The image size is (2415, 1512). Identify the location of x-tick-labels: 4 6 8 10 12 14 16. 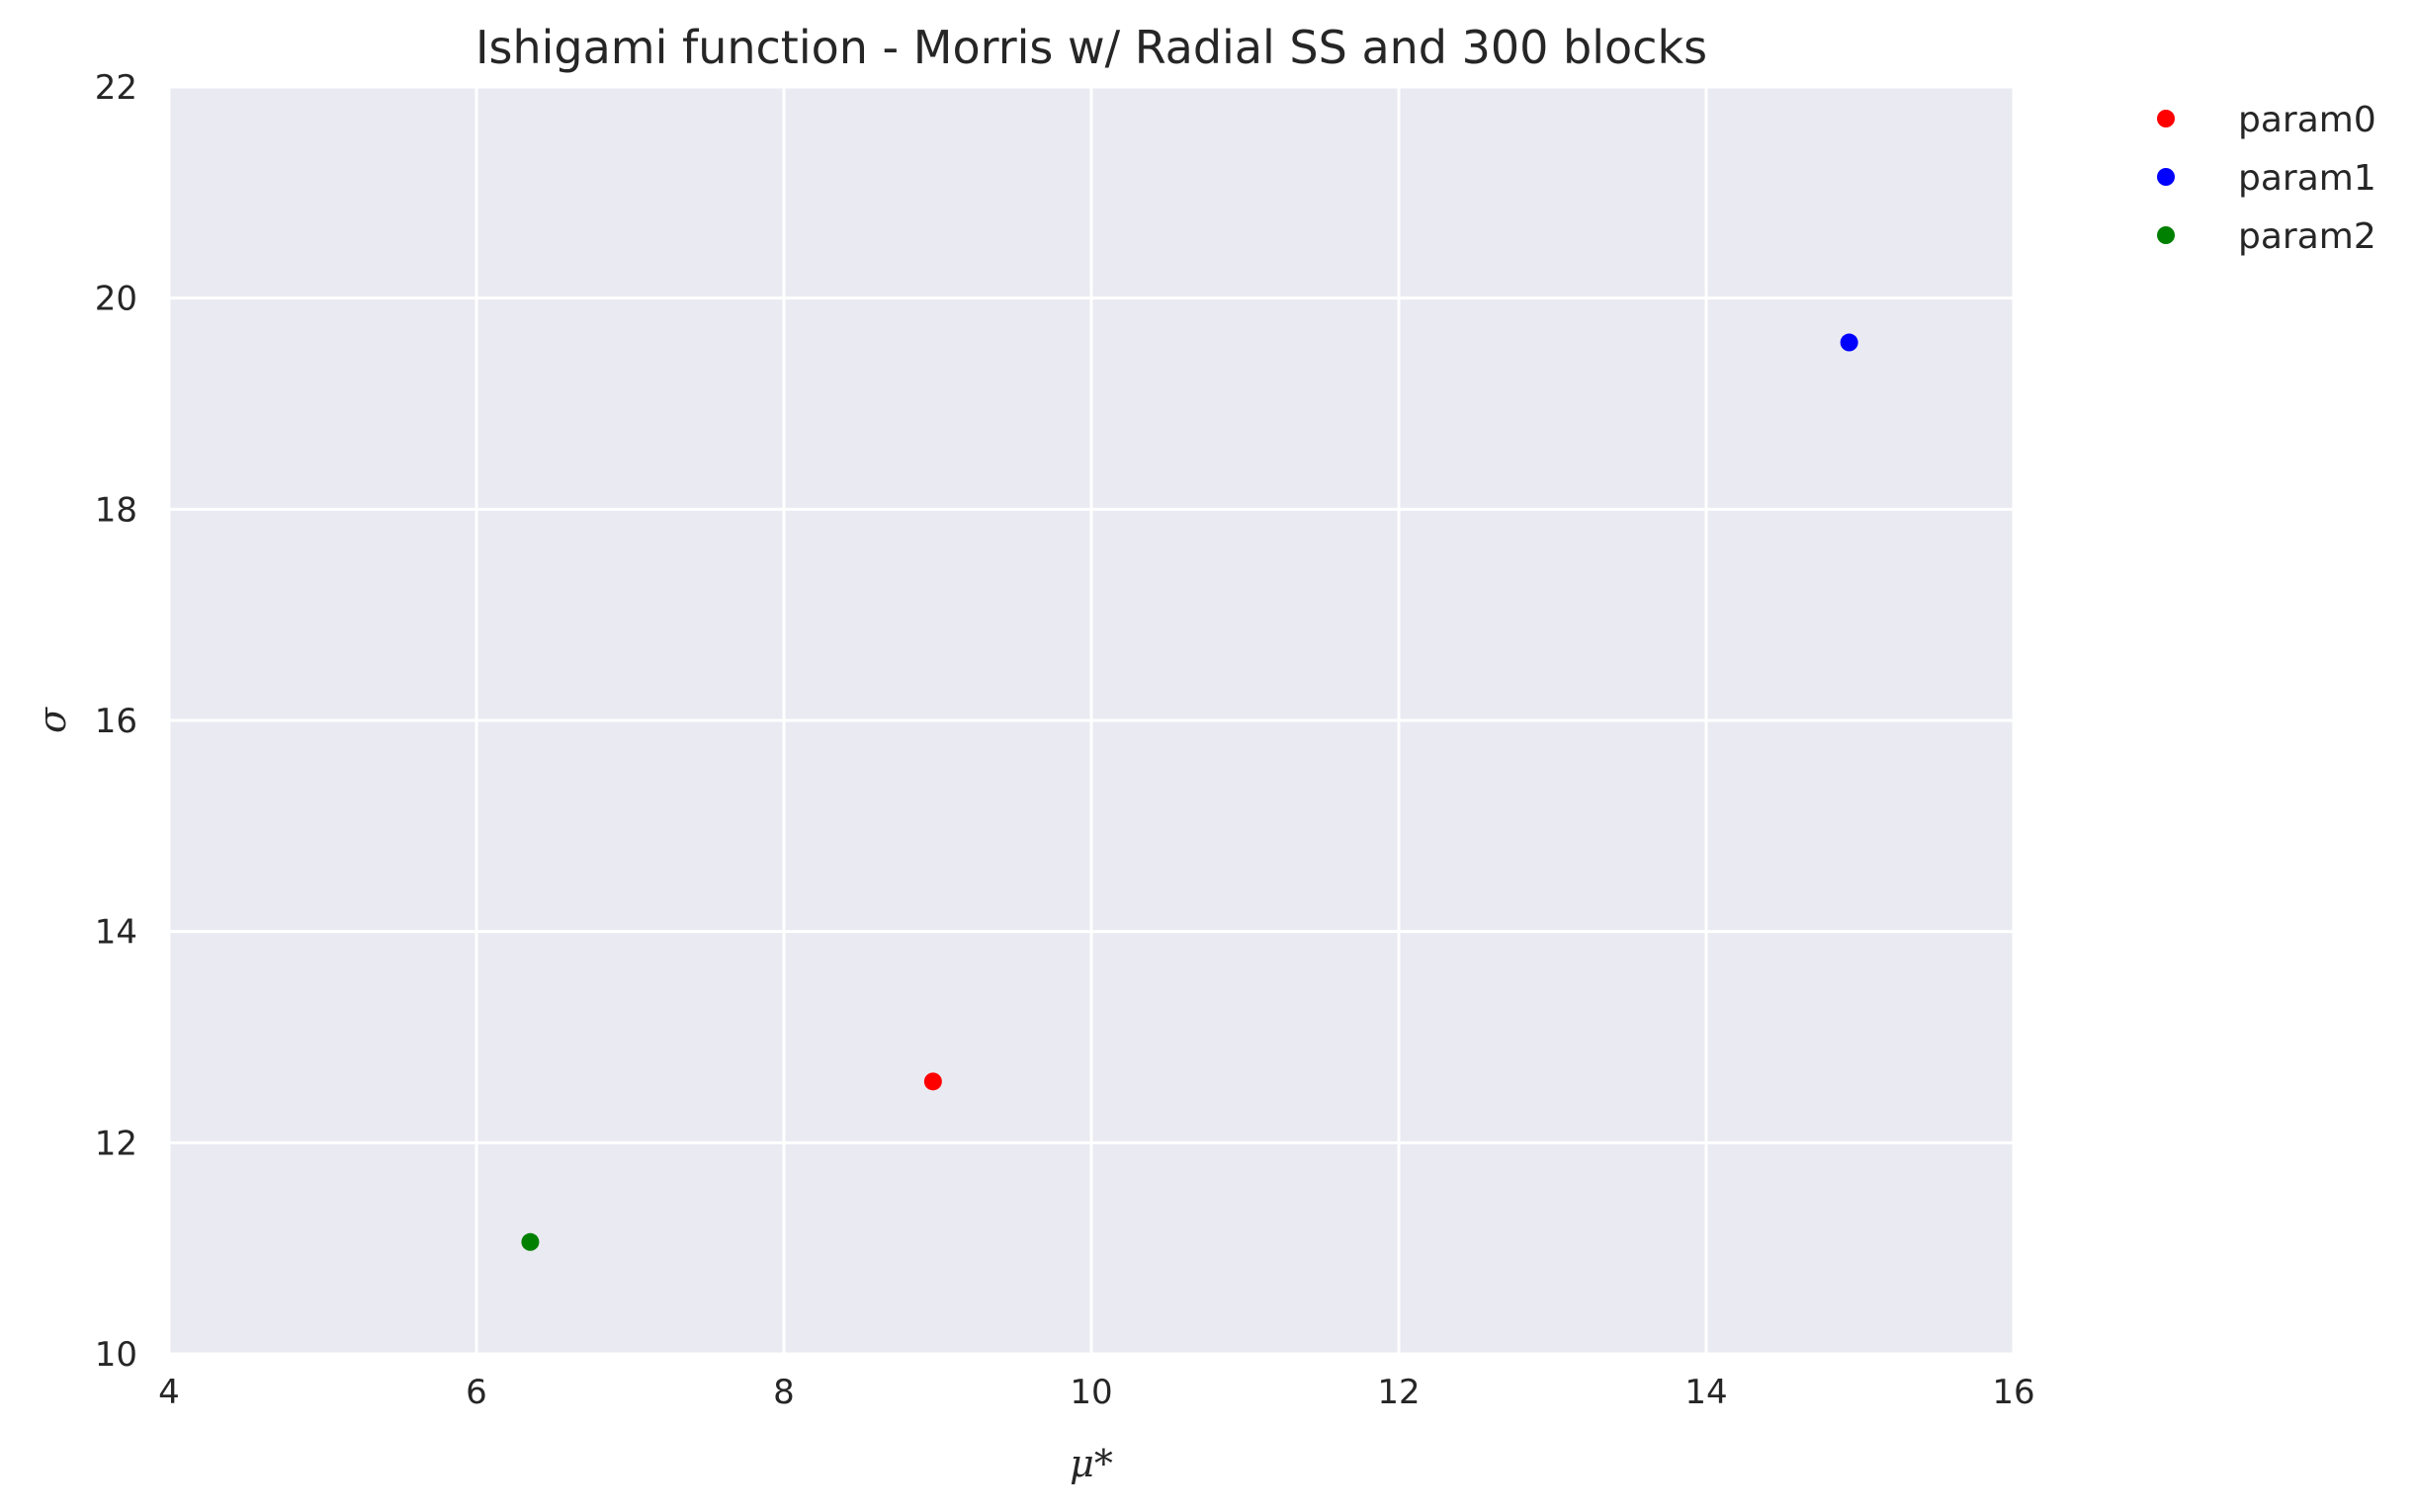
(1096, 1392).